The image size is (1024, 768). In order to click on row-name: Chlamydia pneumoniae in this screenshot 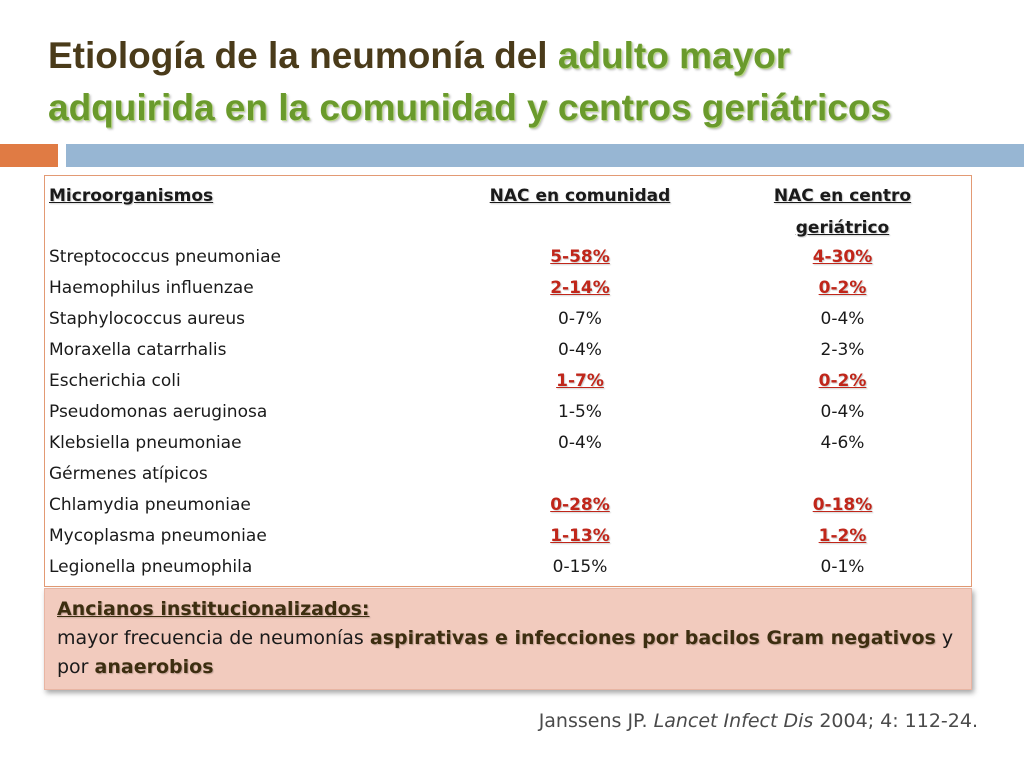, I will do `click(150, 505)`.